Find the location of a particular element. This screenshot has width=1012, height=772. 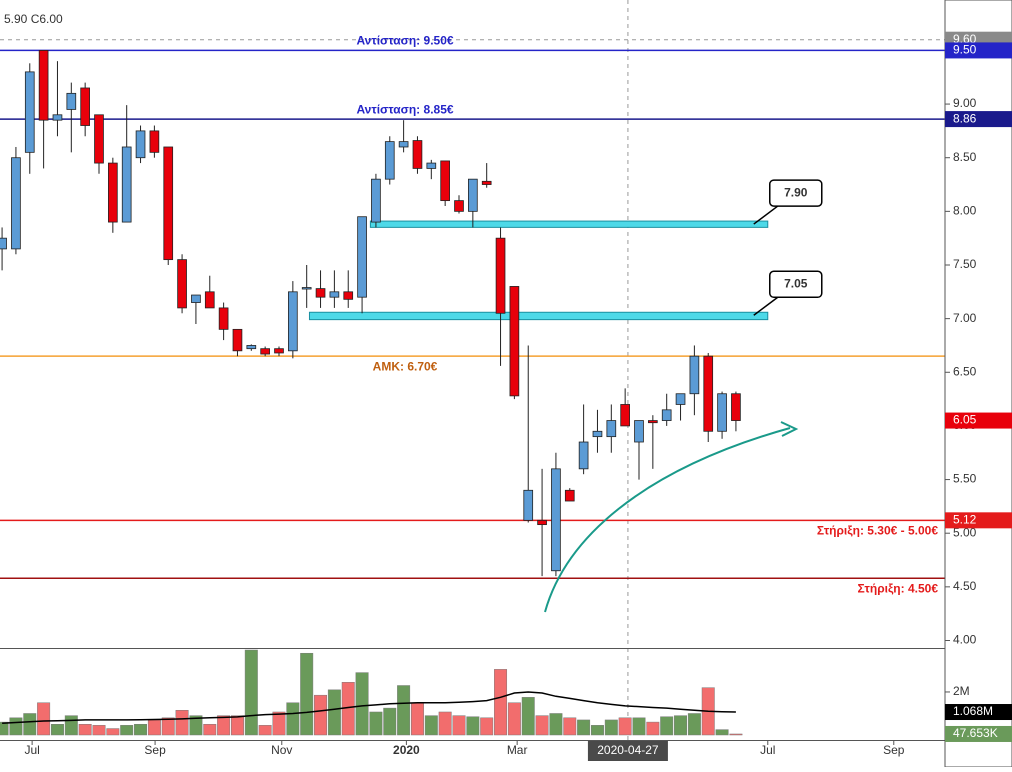

y-tick-label: 8.00 is located at coordinates (965, 211).